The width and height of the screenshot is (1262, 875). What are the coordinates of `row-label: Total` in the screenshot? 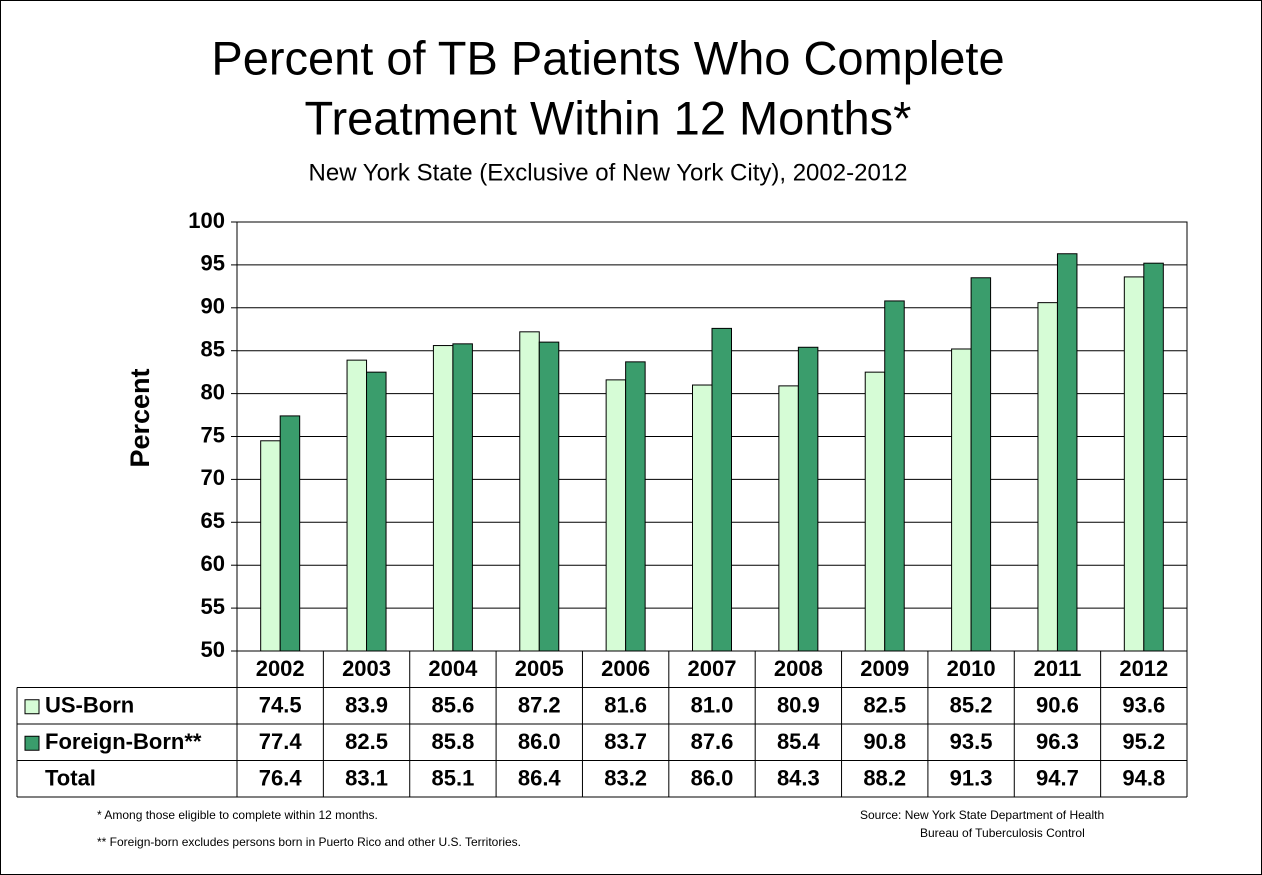 It's located at (70, 778).